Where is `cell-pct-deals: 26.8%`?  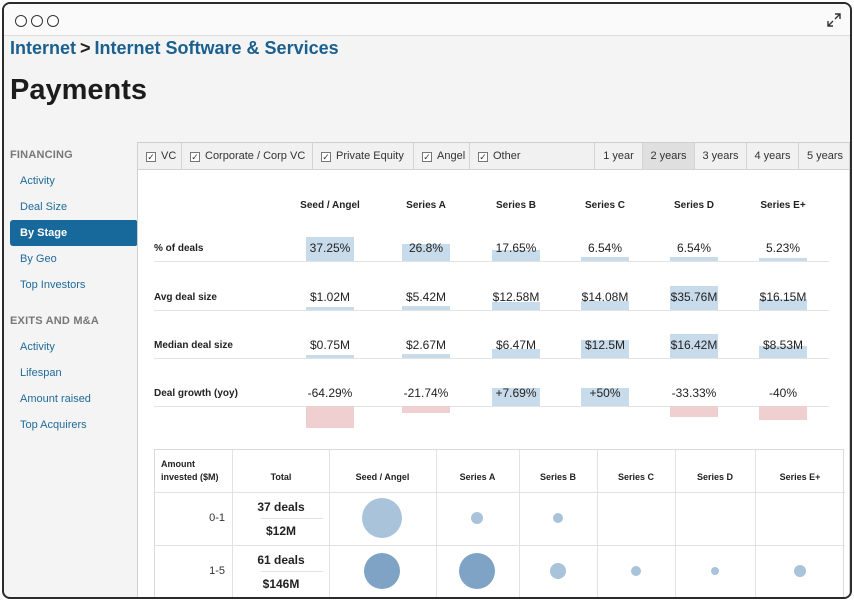
cell-pct-deals: 26.8% is located at coordinates (426, 248).